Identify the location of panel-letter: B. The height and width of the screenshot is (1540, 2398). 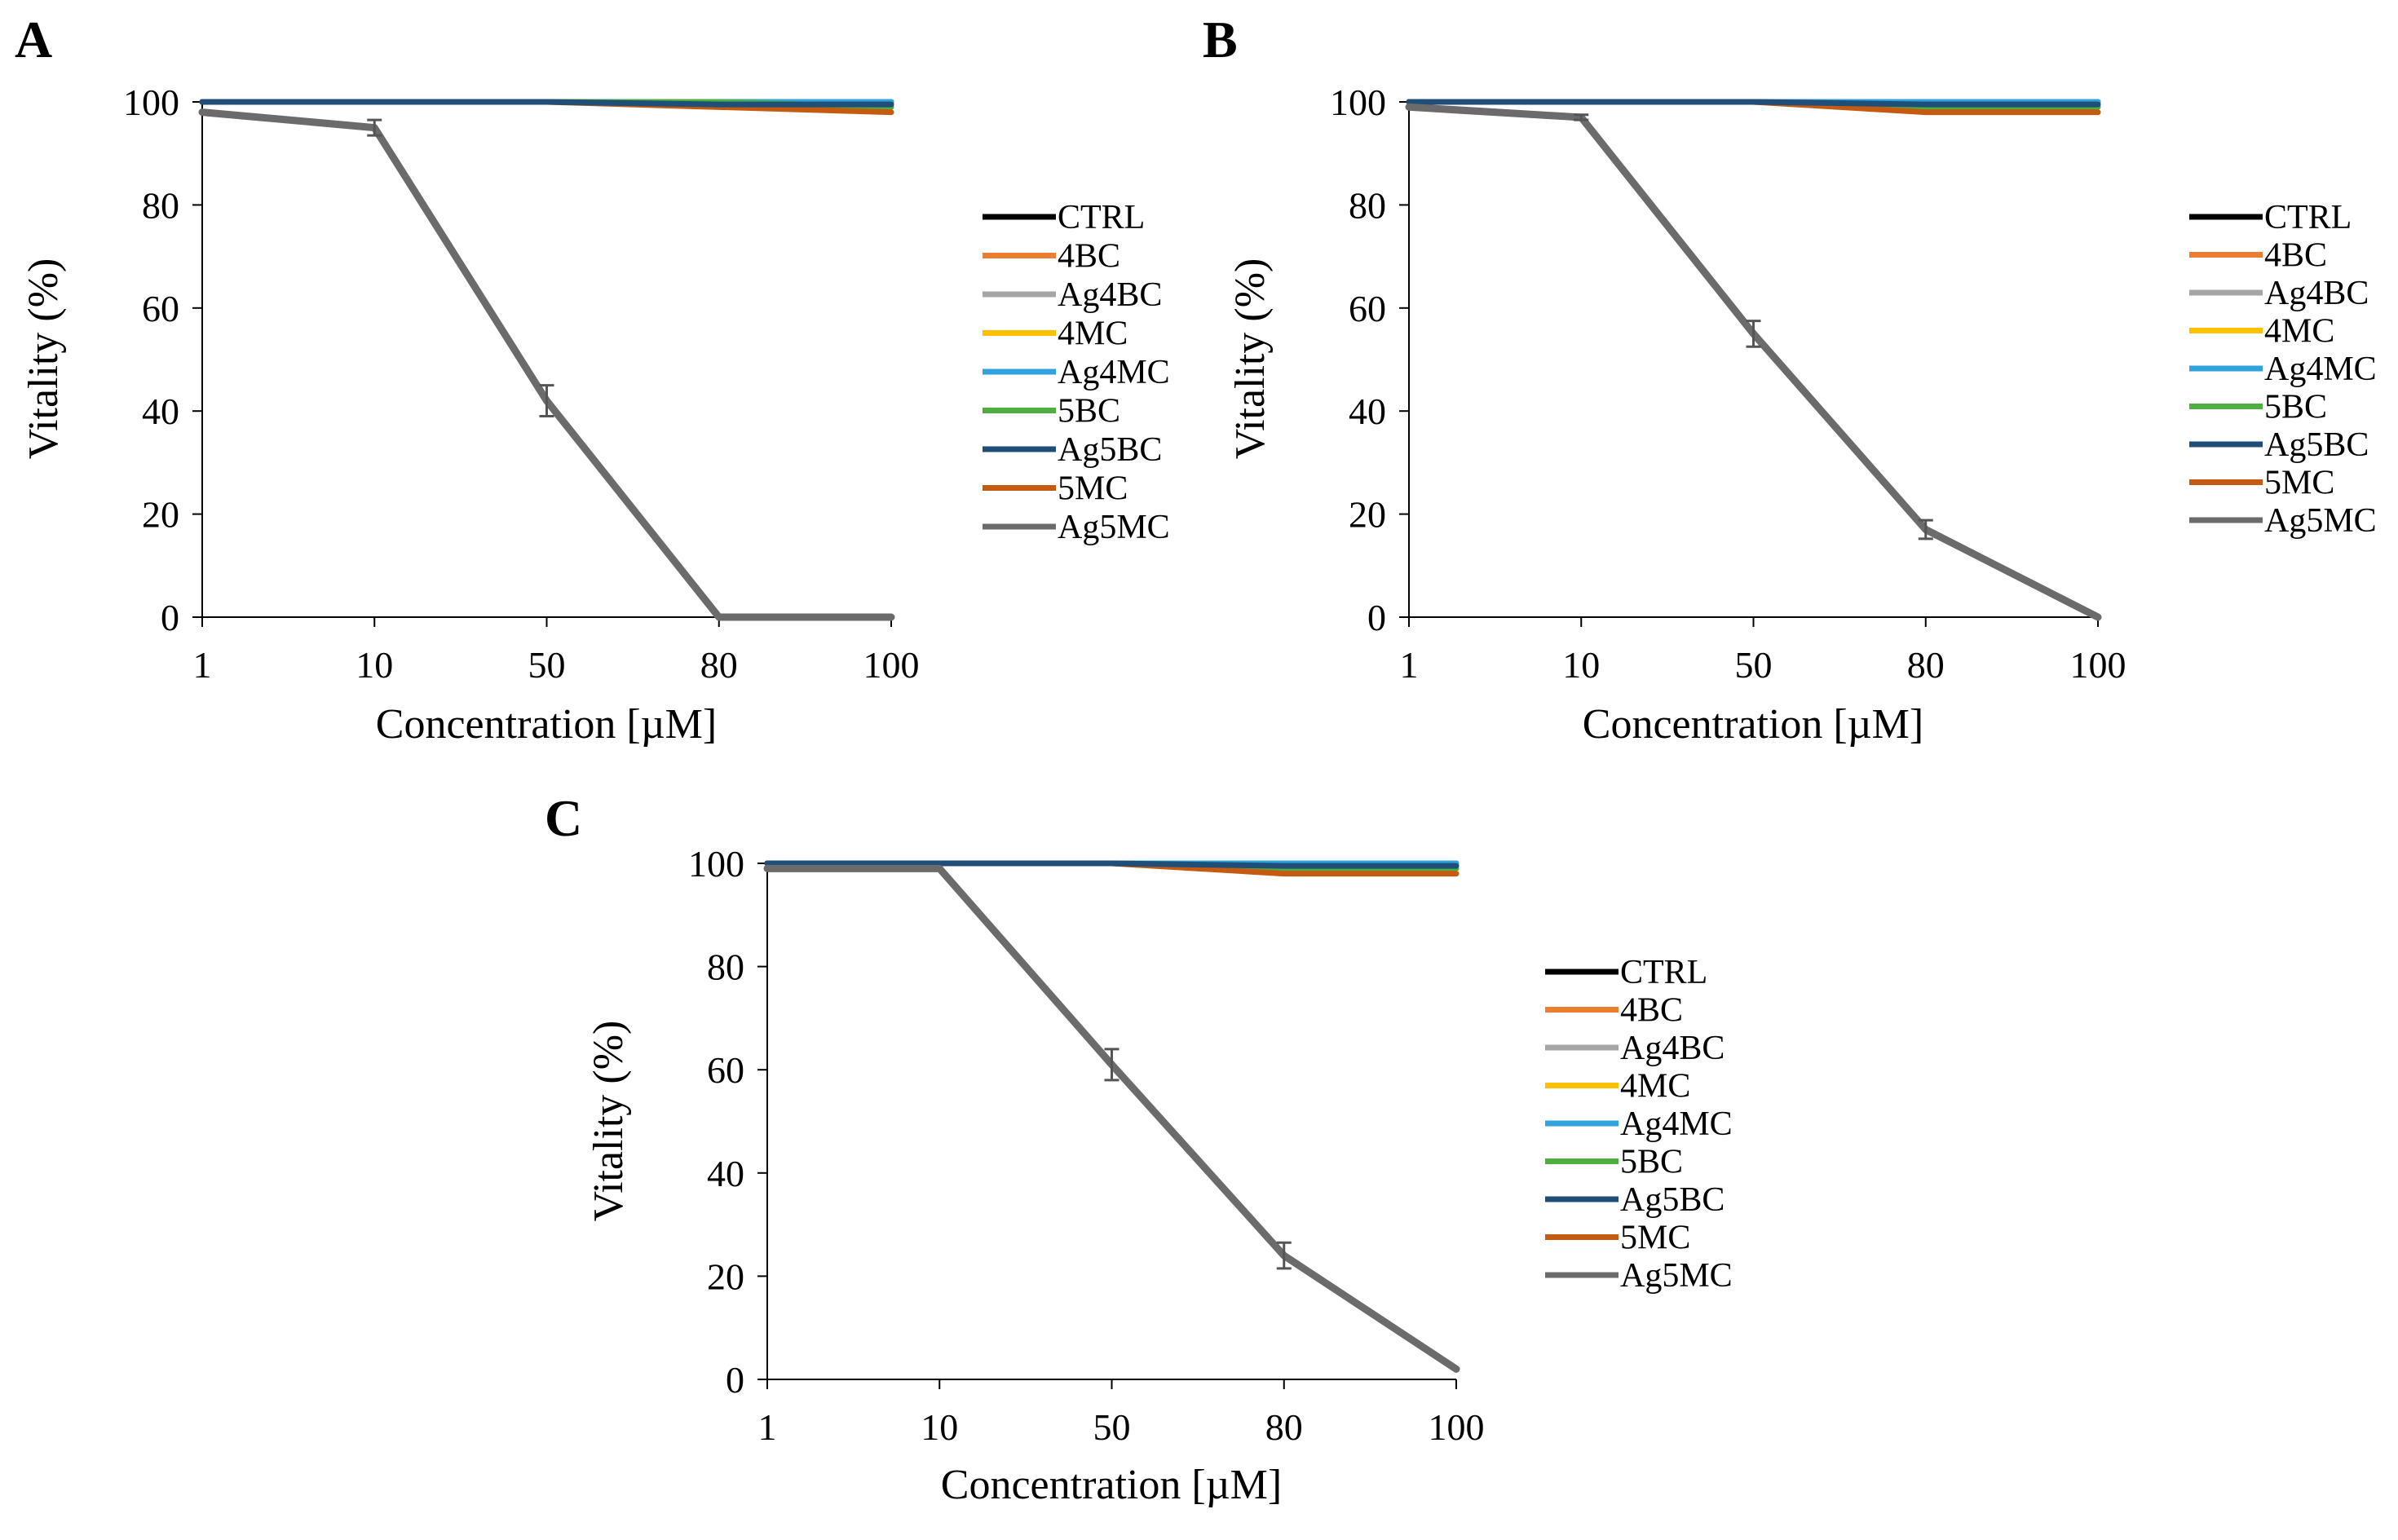
(1220, 40).